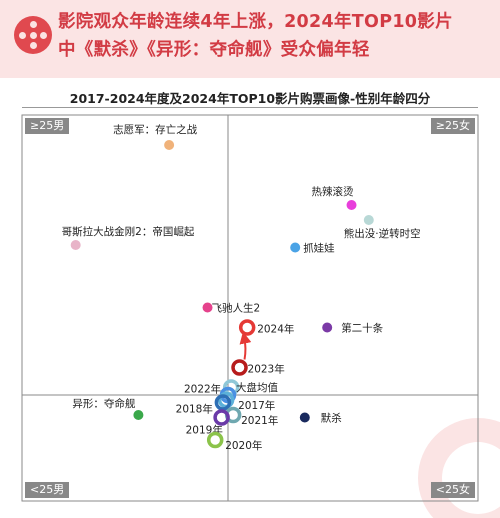 Image resolution: width=500 pixels, height=518 pixels. I want to click on point-label: 2021年, so click(259, 420).